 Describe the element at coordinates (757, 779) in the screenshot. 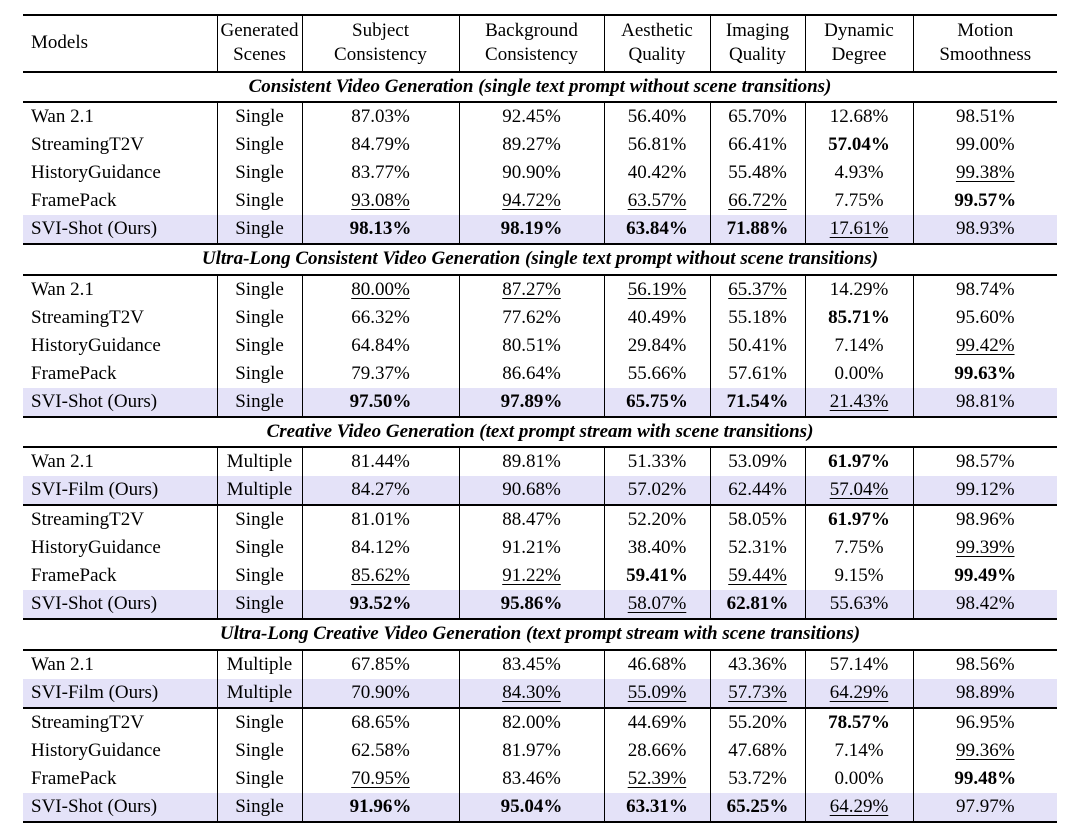

I see `value-cell-imaging-quality: 53.72%` at that location.